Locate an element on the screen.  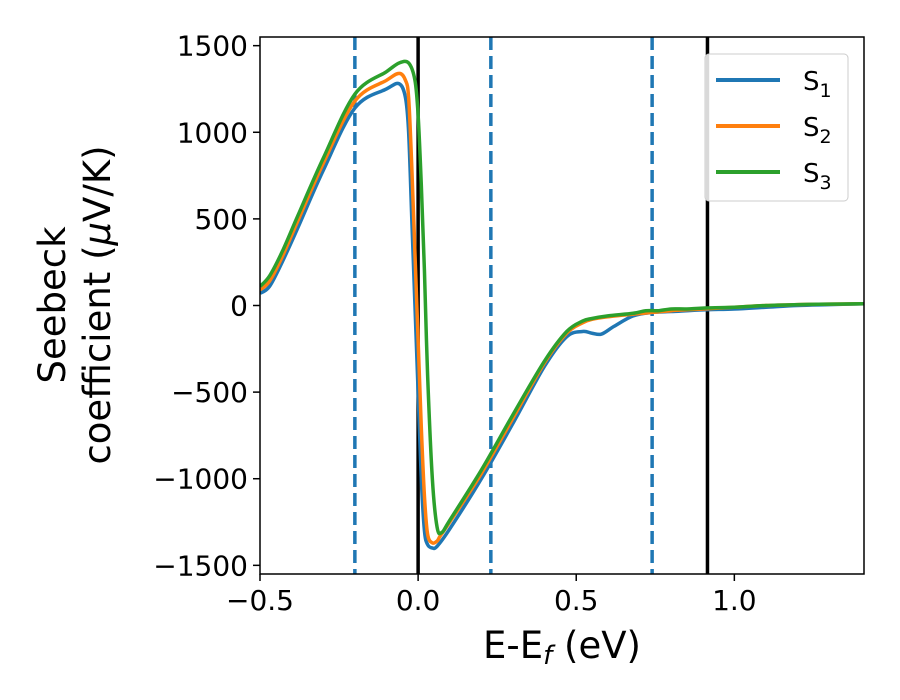
x-axis: −0.5 0.0 0.5 1.0 is located at coordinates (491, 595).